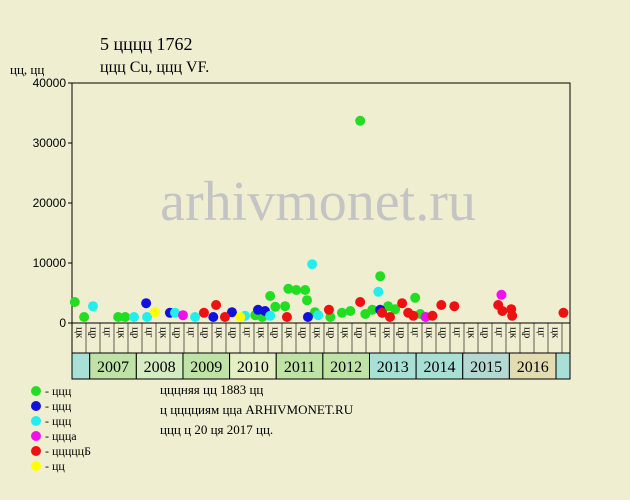  Describe the element at coordinates (257, 409) in the screenshot. I see `note: ц цццциям цца ARHIVMONET.RU` at that location.